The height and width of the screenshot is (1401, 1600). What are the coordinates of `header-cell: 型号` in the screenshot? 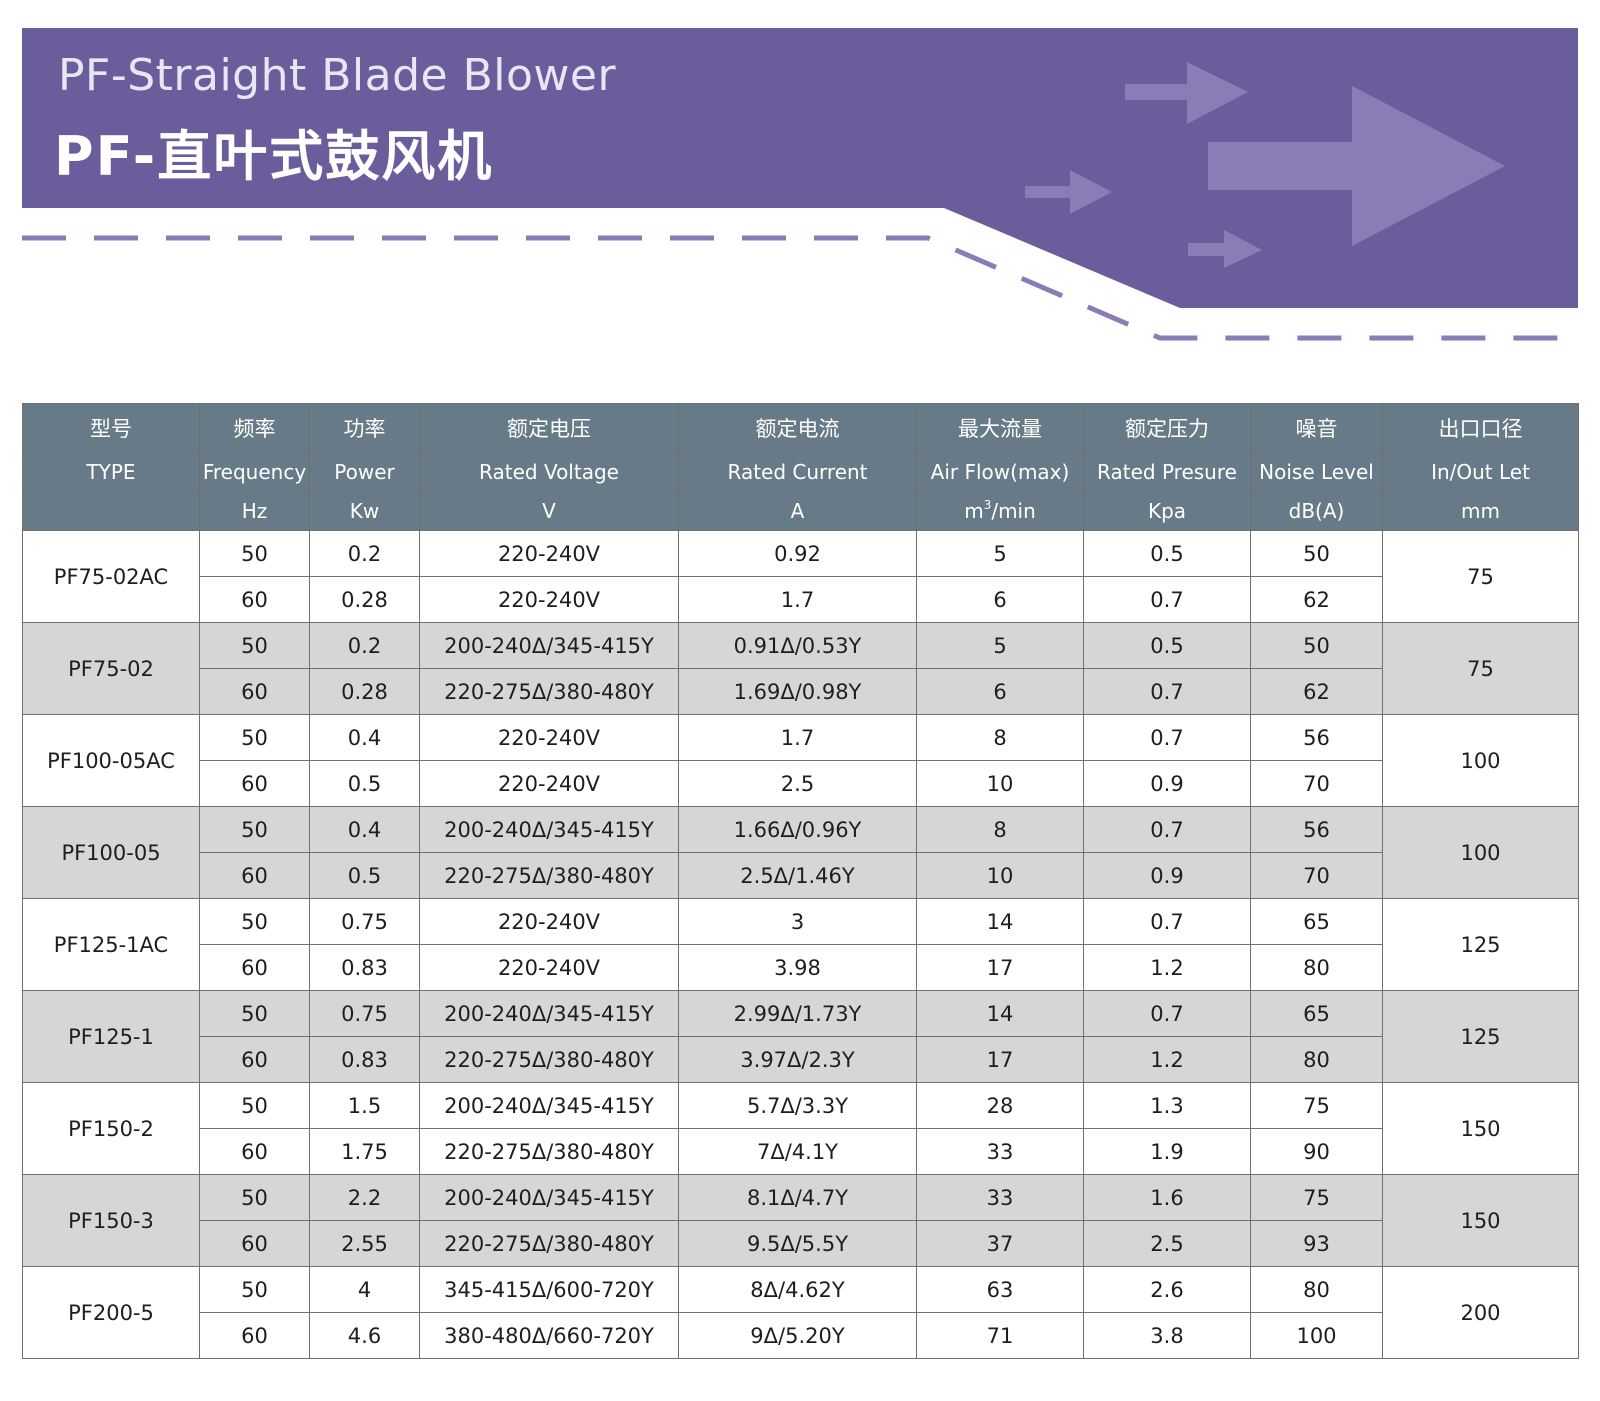 It's located at (111, 428).